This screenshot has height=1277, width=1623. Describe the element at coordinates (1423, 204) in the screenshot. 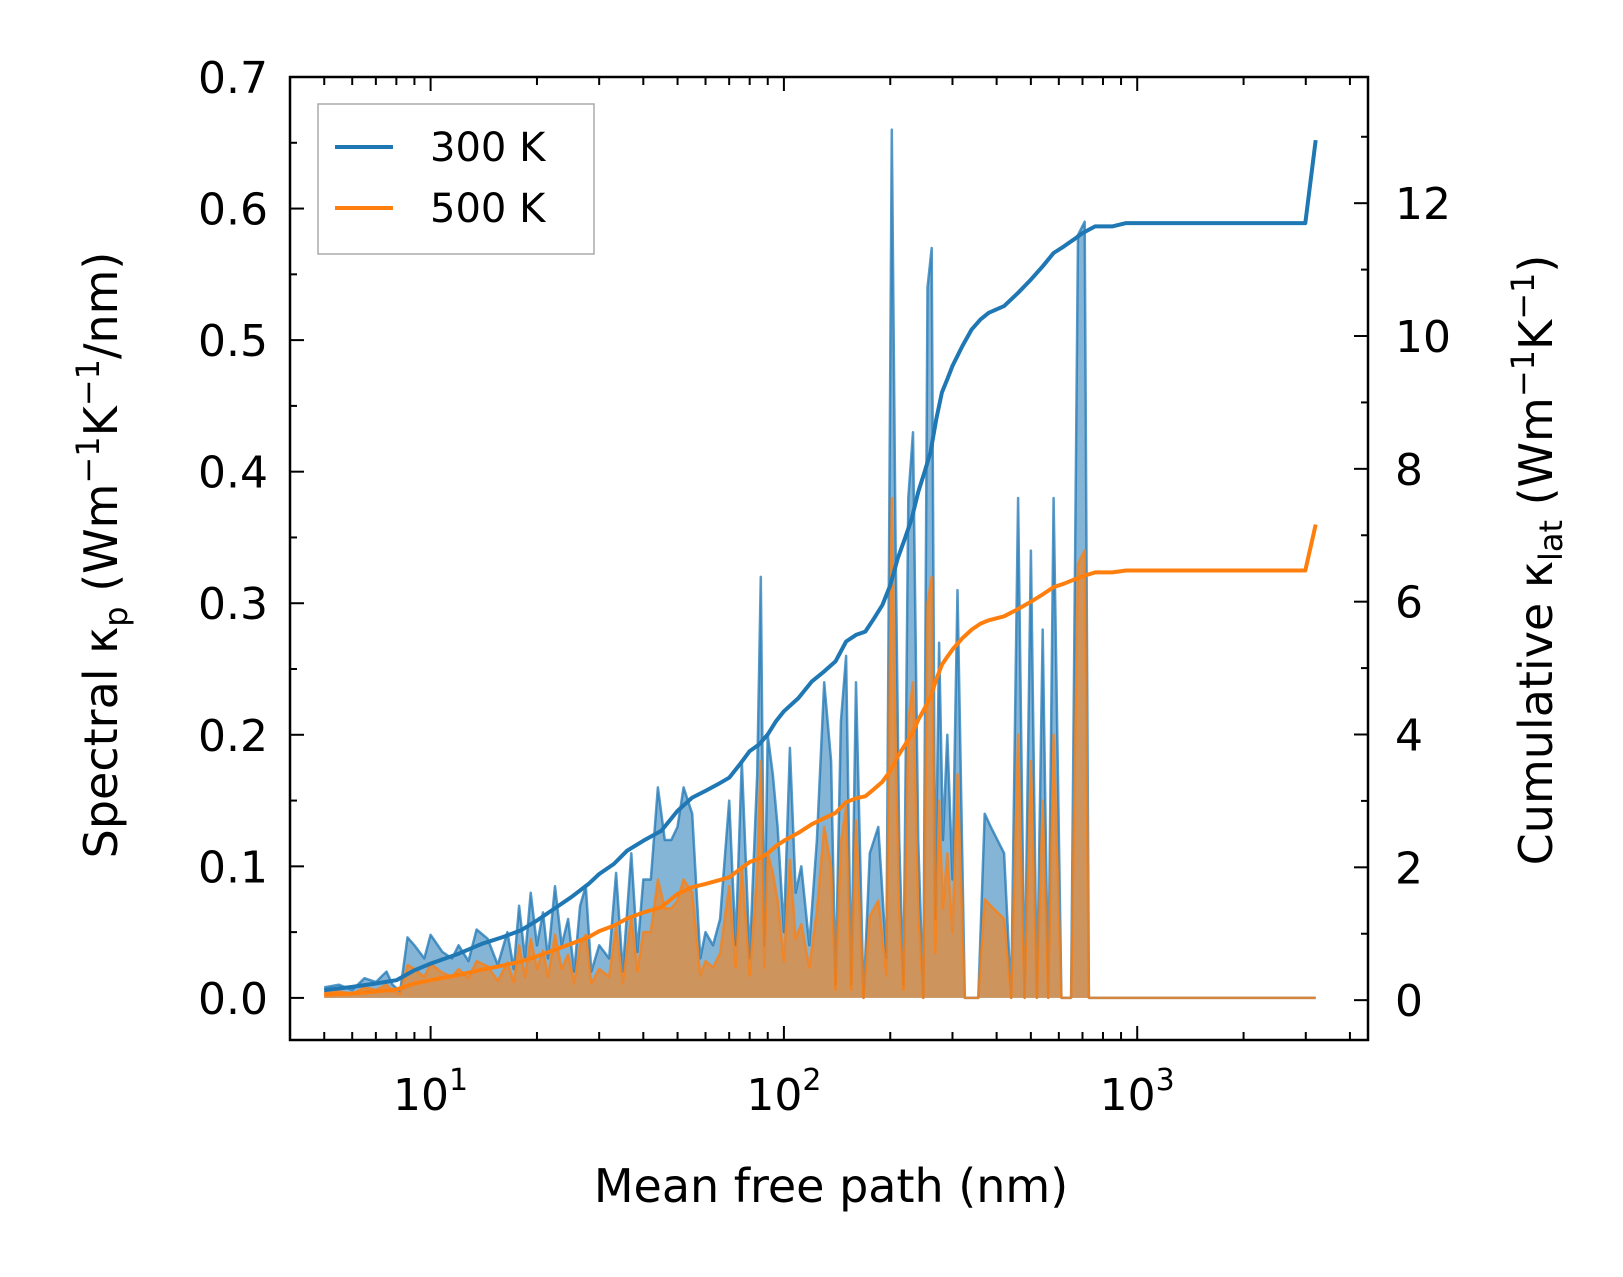

I see `y2-tick-label: 12` at that location.